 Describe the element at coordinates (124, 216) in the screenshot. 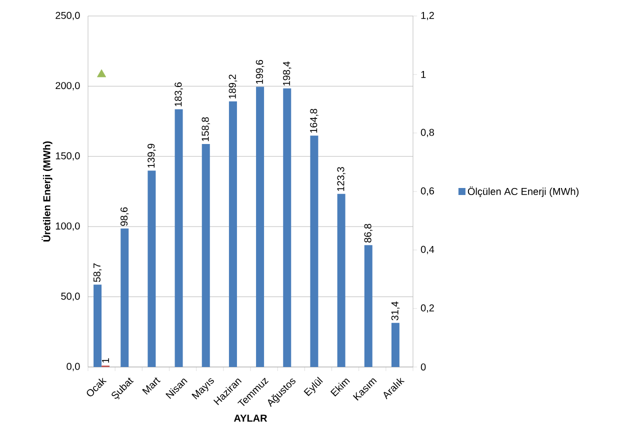

I see `data-label: 98,6` at that location.